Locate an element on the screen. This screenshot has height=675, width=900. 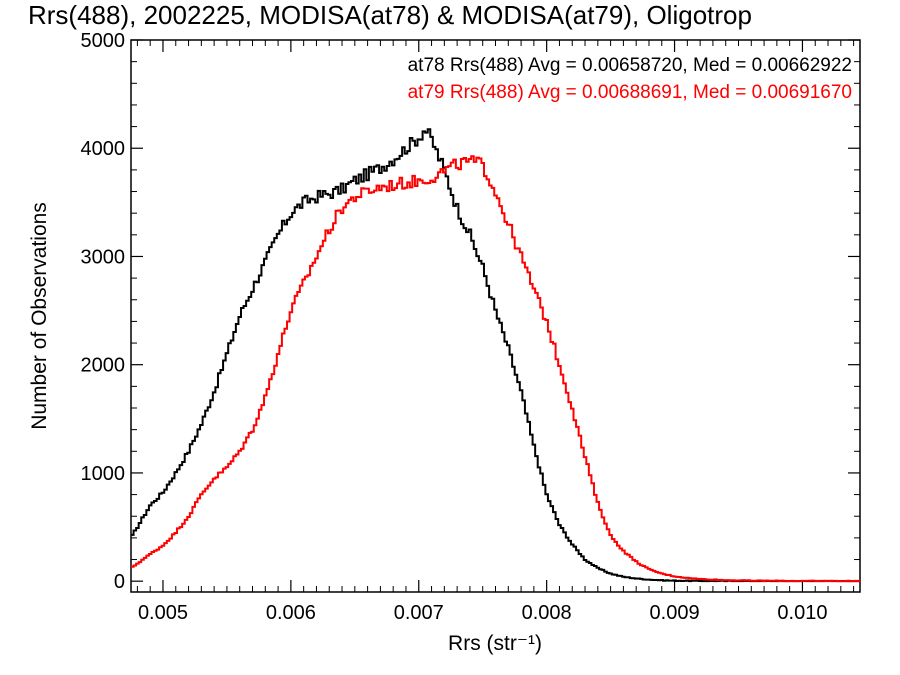
y-tick-label: 1000 is located at coordinates (103, 474).